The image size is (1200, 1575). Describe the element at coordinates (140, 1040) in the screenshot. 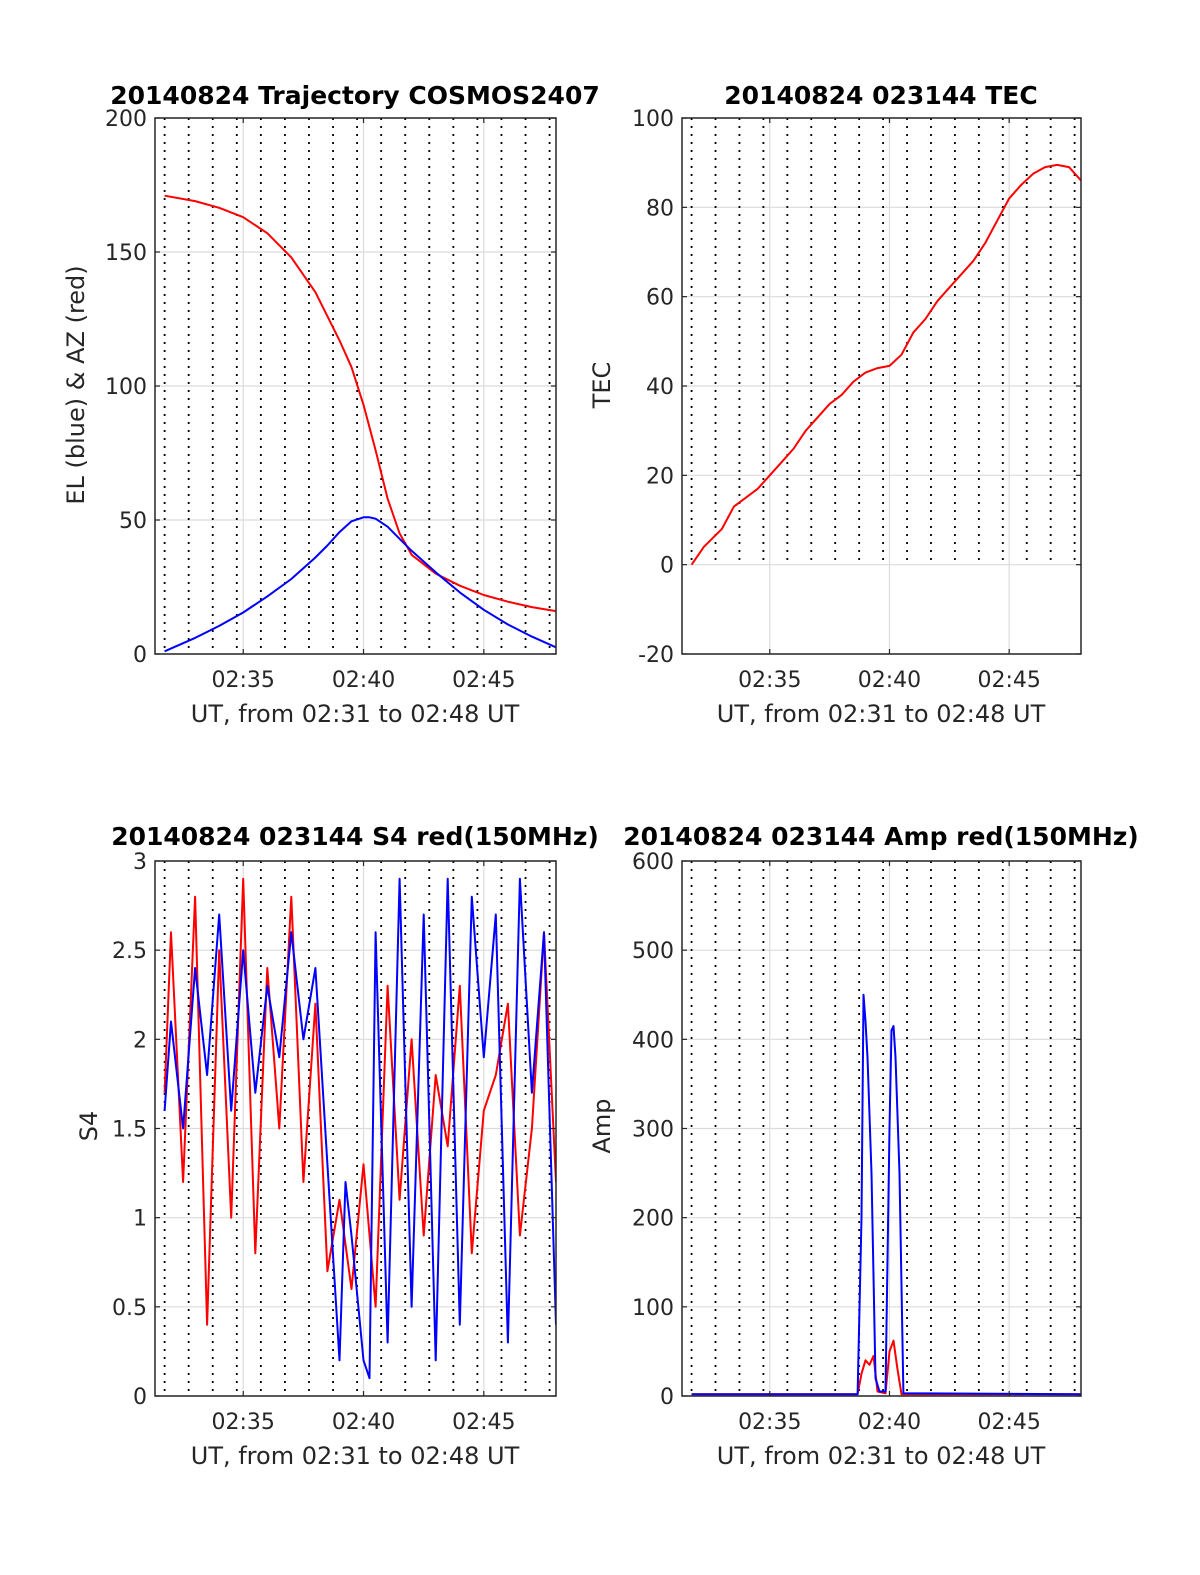

I see `s4-ytick-label: 2` at that location.